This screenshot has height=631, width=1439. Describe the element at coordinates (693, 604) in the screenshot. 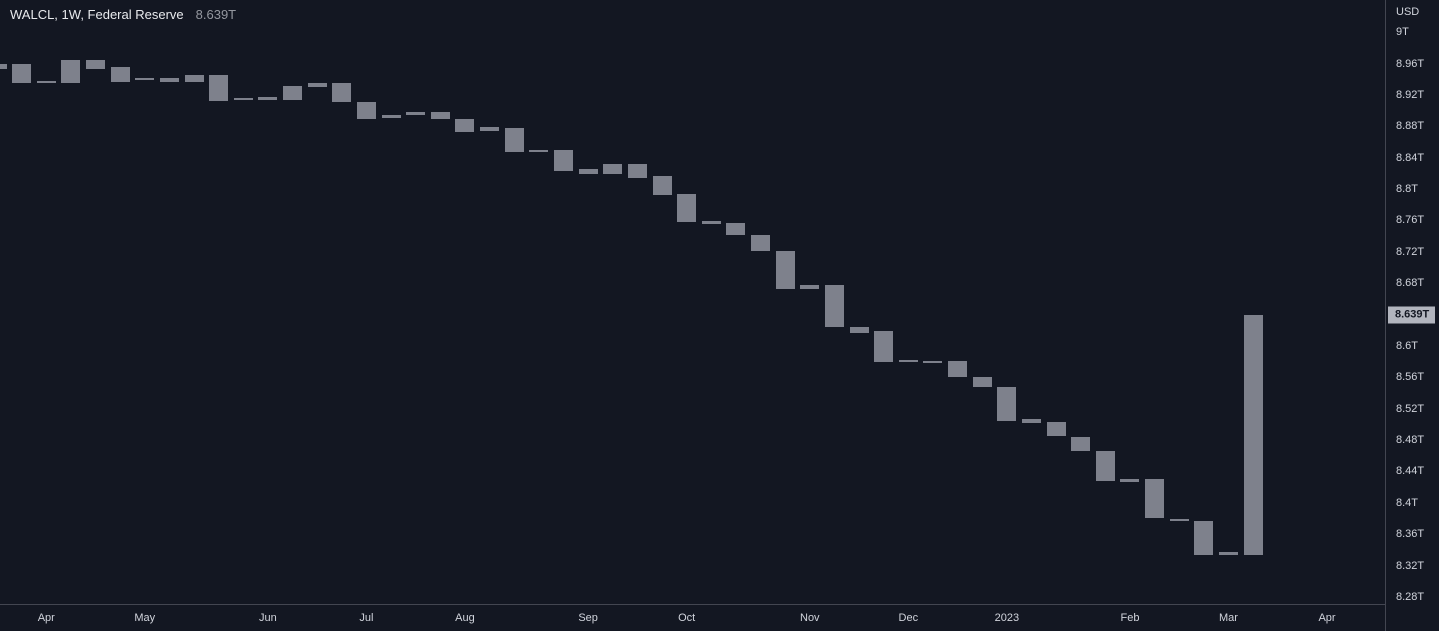

I see `time-axis-border` at that location.